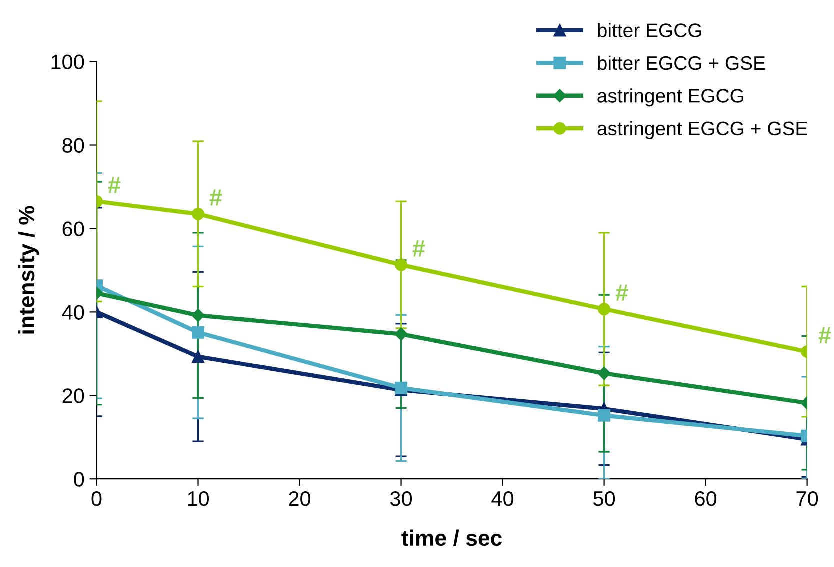 The height and width of the screenshot is (567, 834). I want to click on x-tick-label: 10, so click(199, 498).